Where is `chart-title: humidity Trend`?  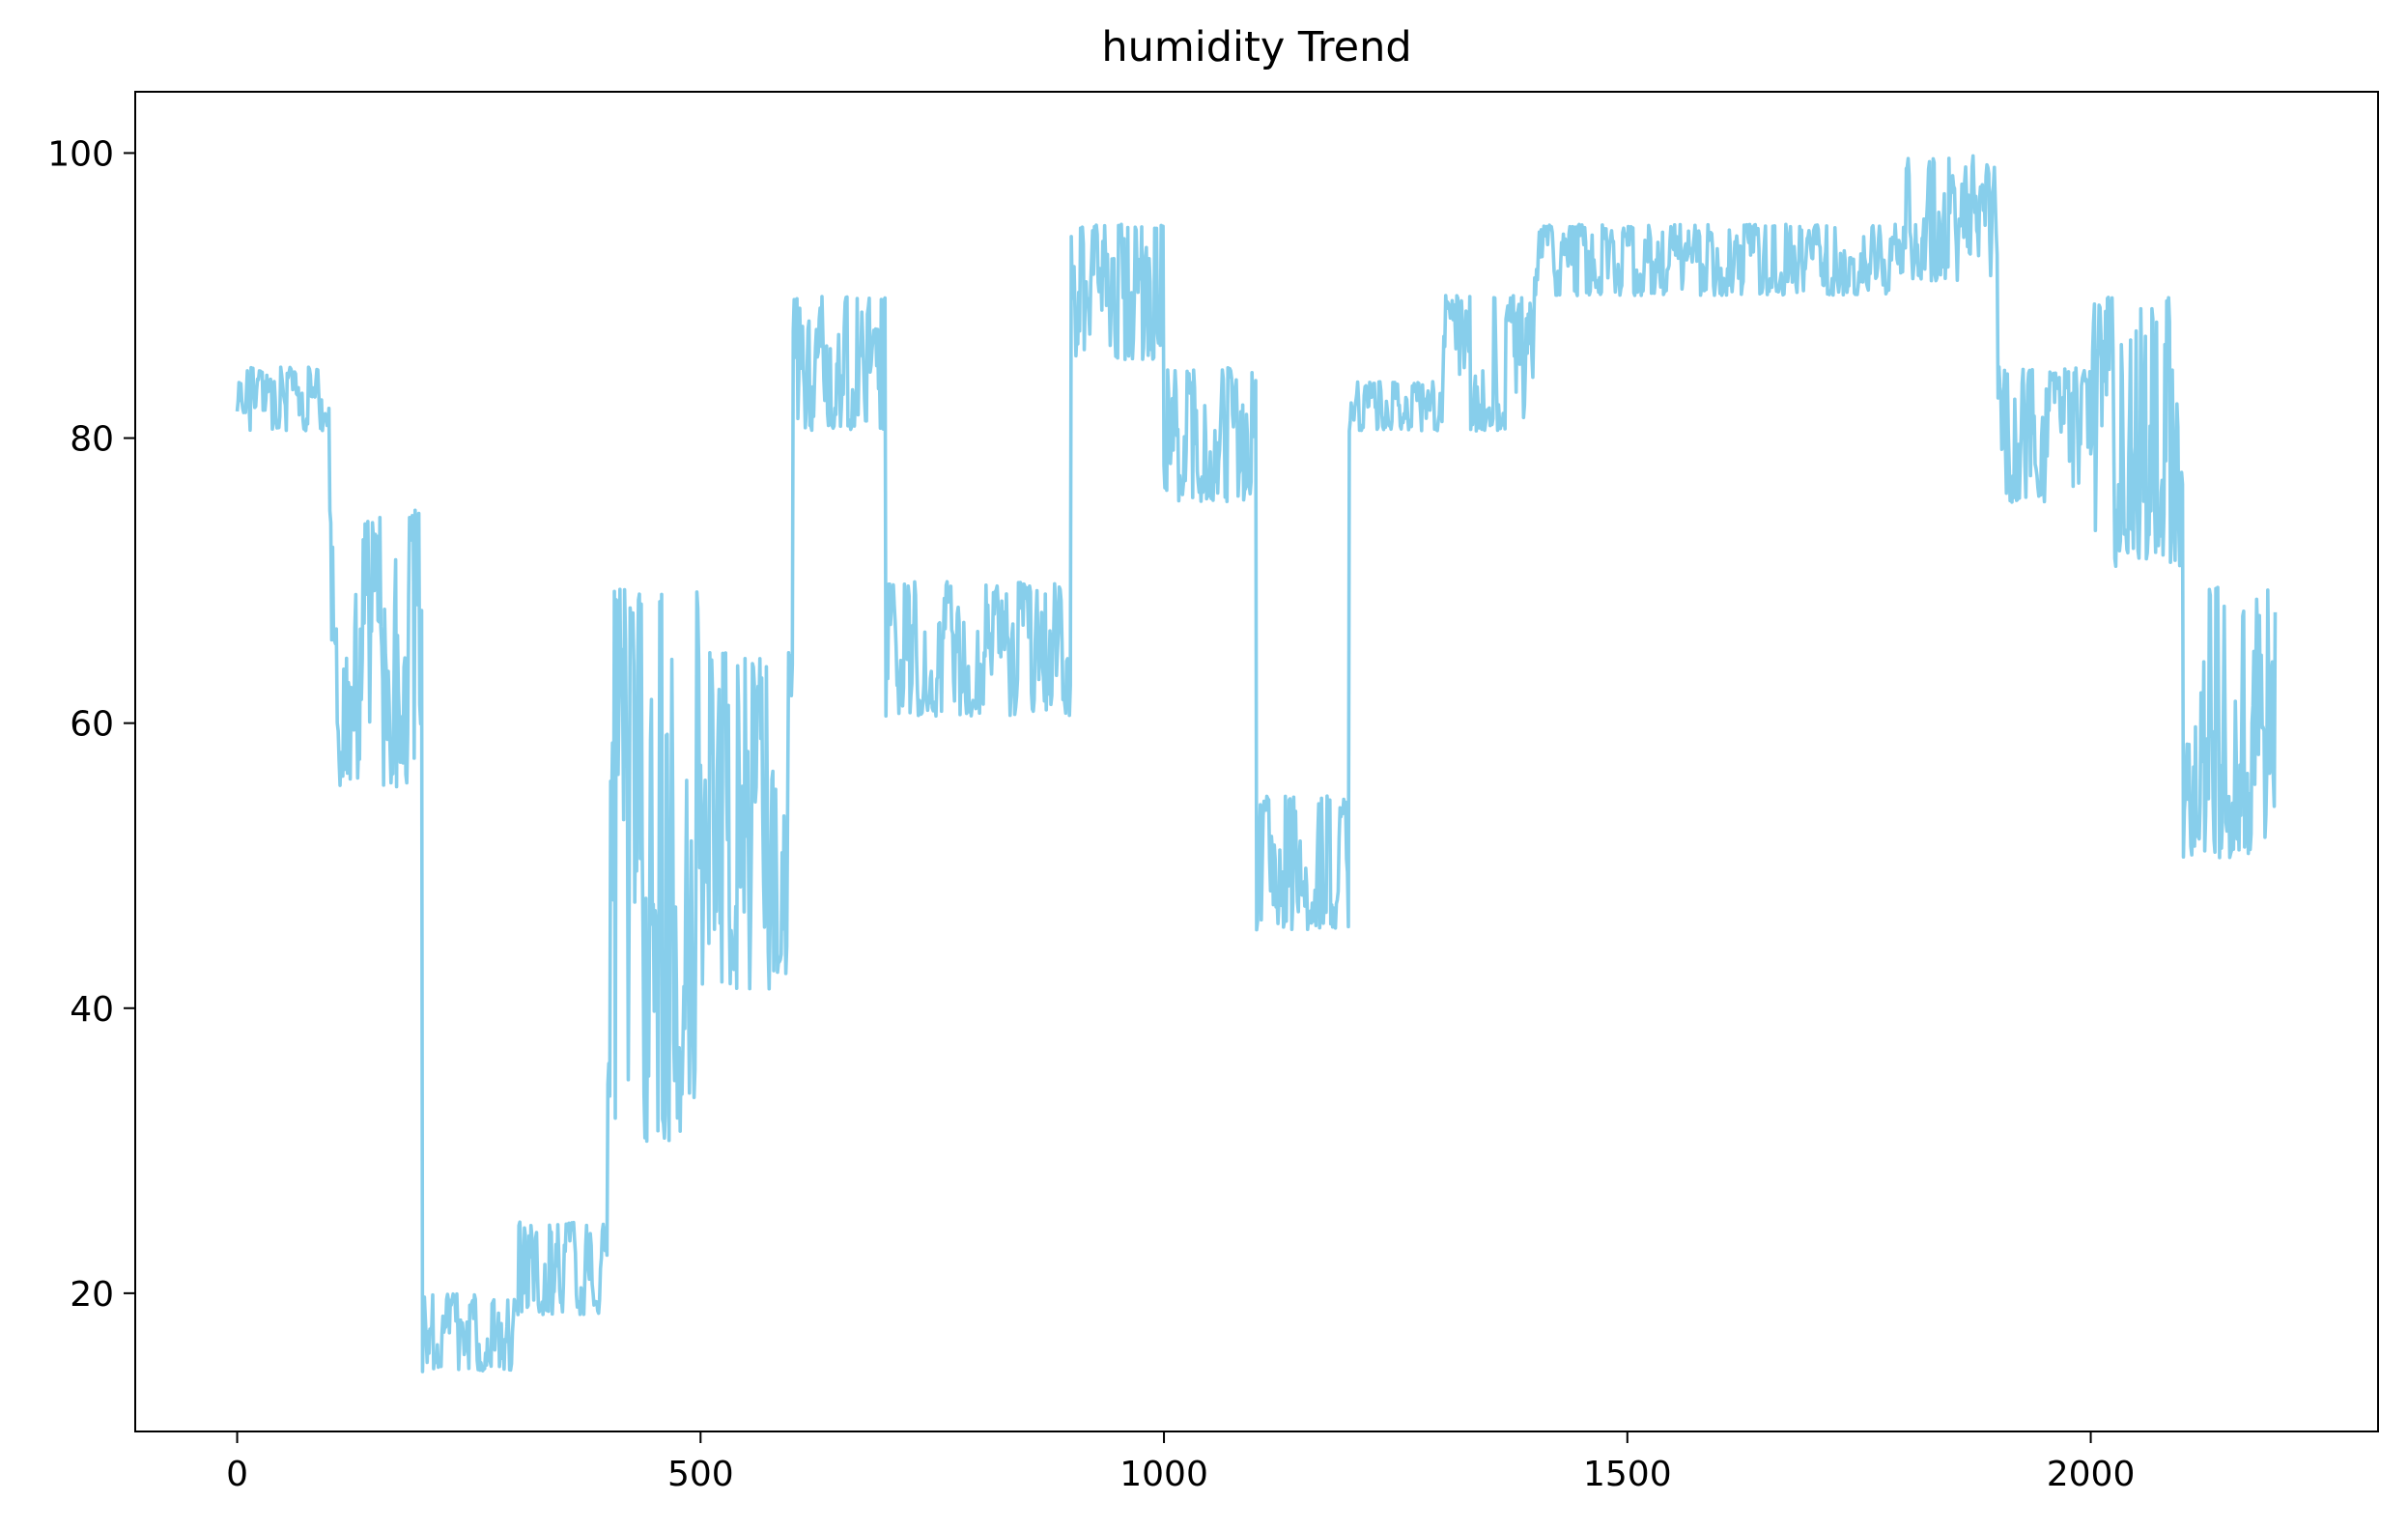
chart-title: humidity Trend is located at coordinates (1256, 47).